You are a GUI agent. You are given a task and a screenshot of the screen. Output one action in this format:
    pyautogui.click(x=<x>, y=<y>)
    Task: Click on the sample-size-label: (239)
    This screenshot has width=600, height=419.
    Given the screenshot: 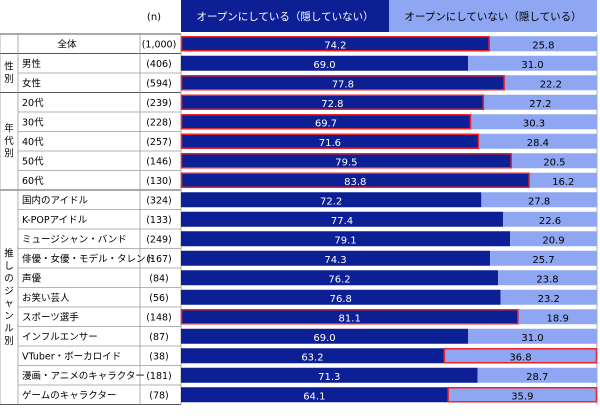 What is the action you would take?
    pyautogui.click(x=159, y=103)
    